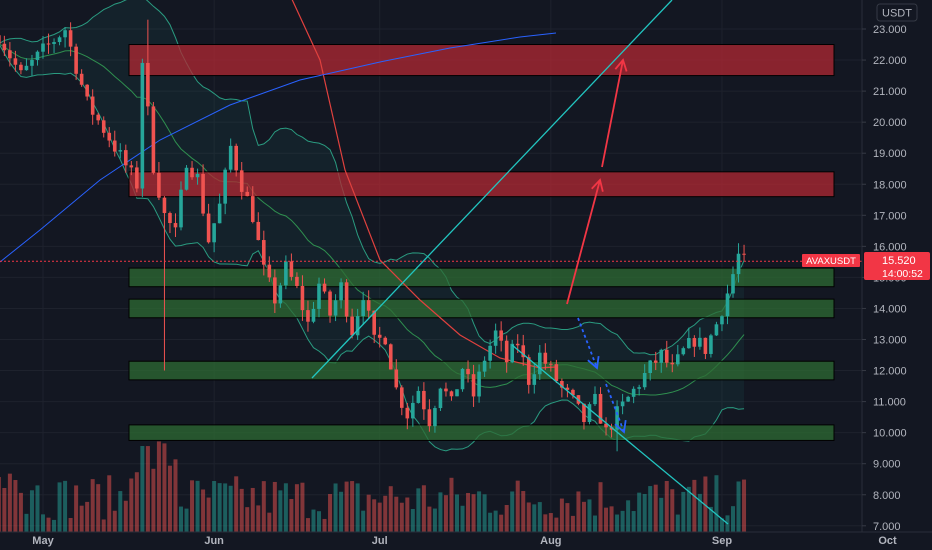  What do you see at coordinates (887, 527) in the screenshot?
I see `price-tick-label: 7.000` at bounding box center [887, 527].